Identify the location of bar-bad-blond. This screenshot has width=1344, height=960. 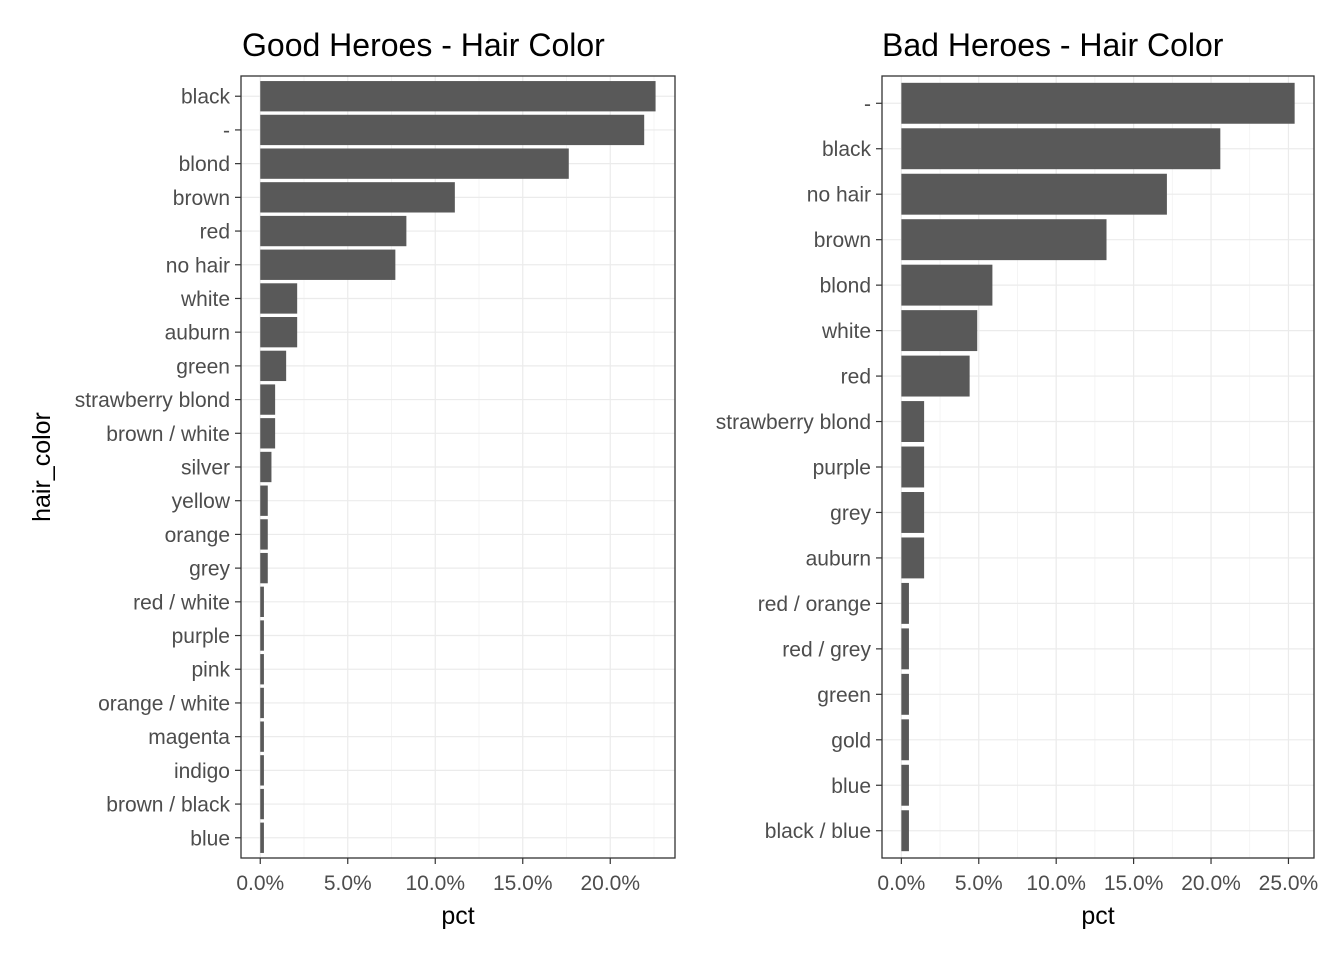
(947, 285).